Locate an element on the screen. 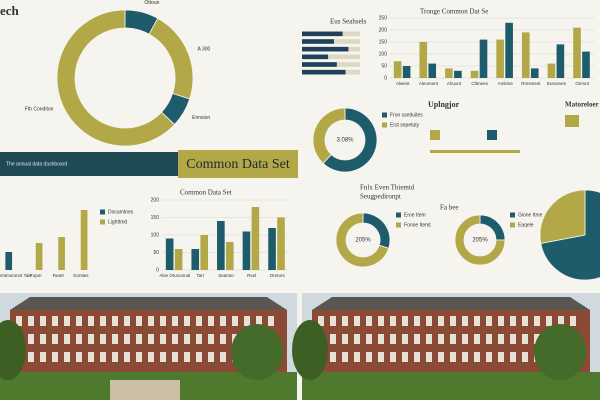  chart-subtitle: Seugpedironpt is located at coordinates (380, 197).